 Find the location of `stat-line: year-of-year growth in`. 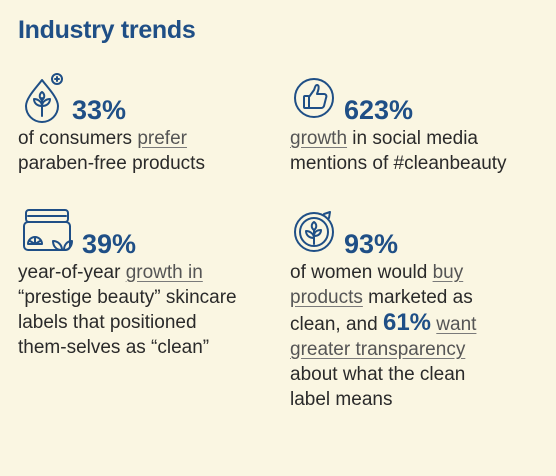

stat-line: year-of-year growth in is located at coordinates (110, 272).